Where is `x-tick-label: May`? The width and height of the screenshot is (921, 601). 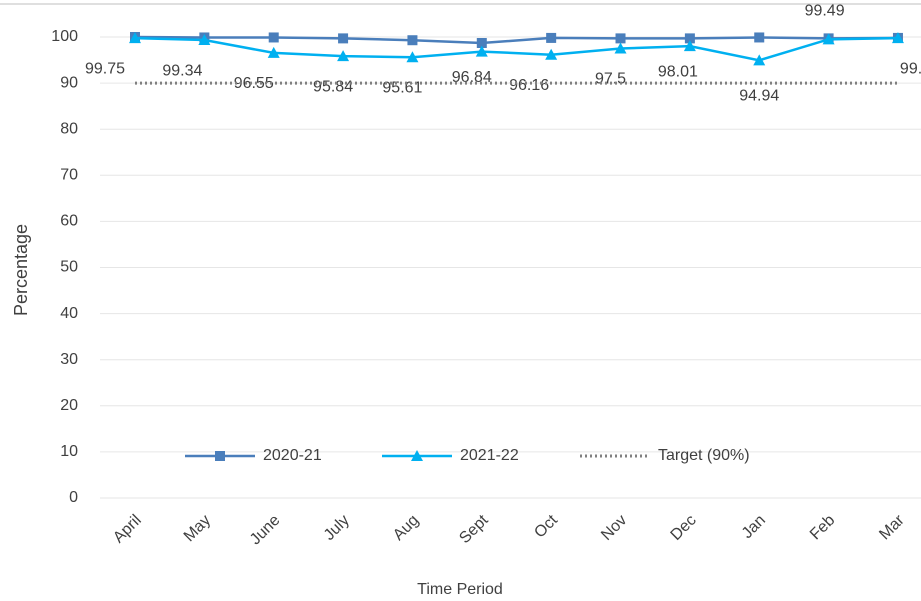 x-tick-label: May is located at coordinates (197, 528).